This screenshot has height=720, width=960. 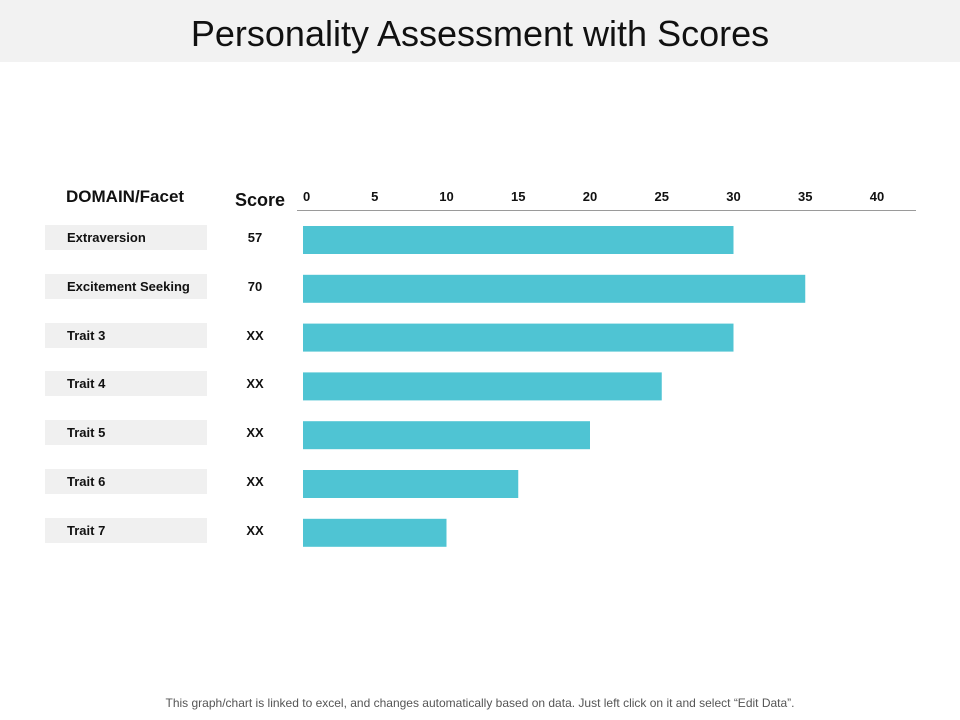 What do you see at coordinates (480, 33) in the screenshot?
I see `page-title: Personality Assessment with Scores` at bounding box center [480, 33].